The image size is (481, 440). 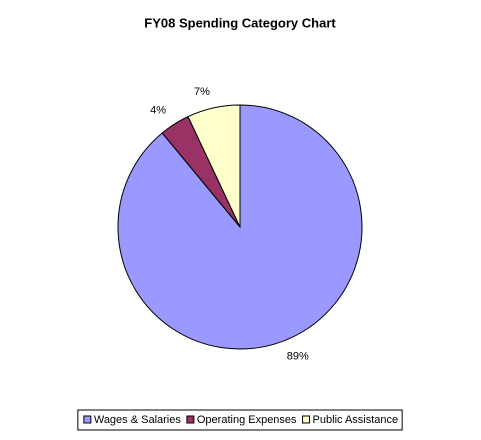 I want to click on data-label: 4%, so click(x=158, y=110).